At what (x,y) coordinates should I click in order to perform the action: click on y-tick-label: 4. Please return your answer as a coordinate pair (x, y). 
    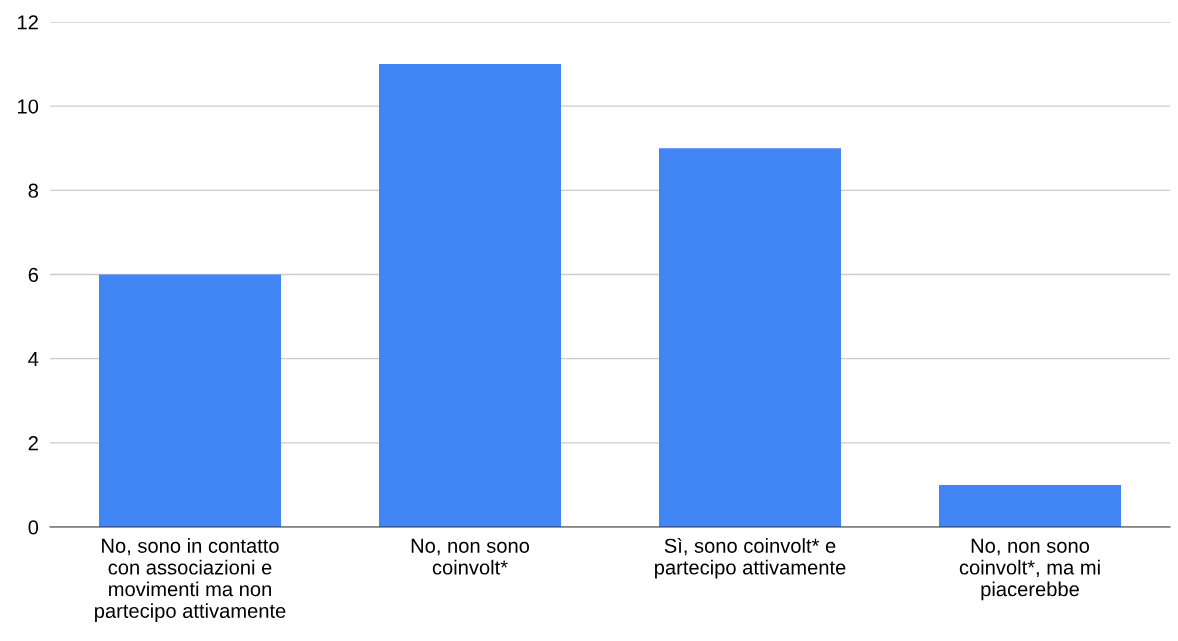
    Looking at the image, I should click on (33, 359).